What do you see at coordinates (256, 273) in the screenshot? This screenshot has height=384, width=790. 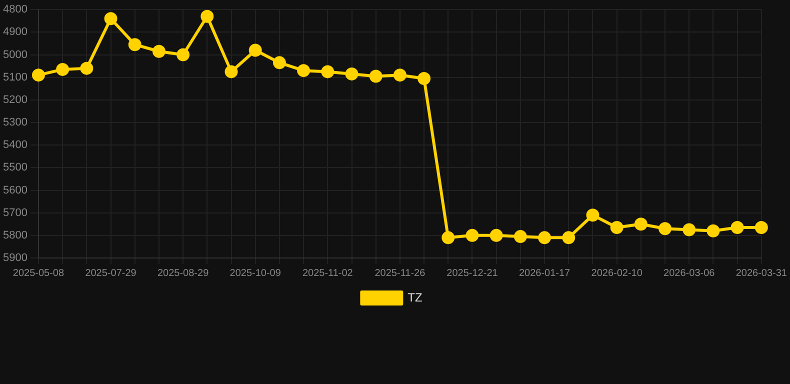 I see `x-tick-label: 2025-10-09` at bounding box center [256, 273].